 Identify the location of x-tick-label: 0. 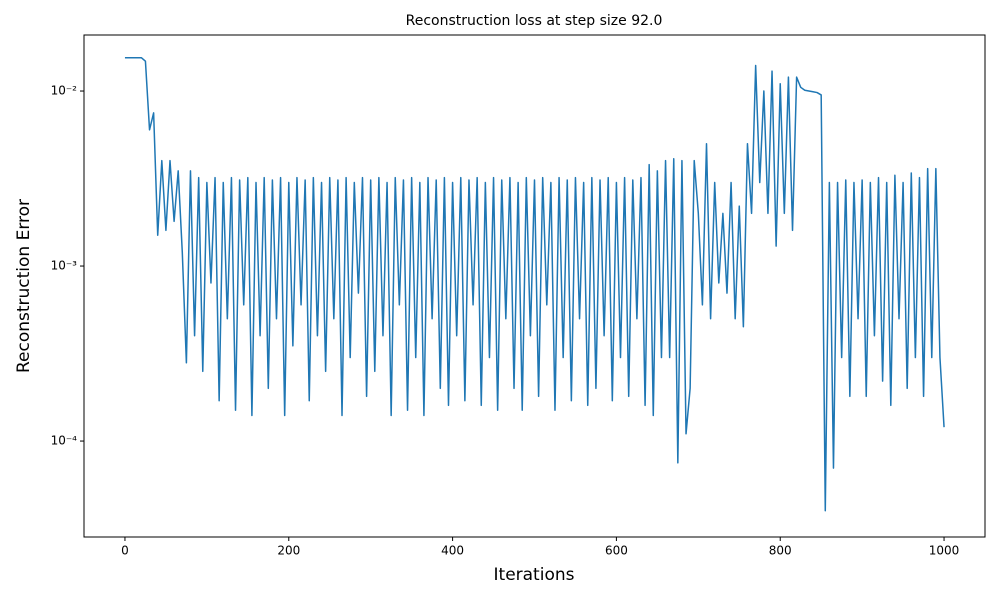
(125, 551).